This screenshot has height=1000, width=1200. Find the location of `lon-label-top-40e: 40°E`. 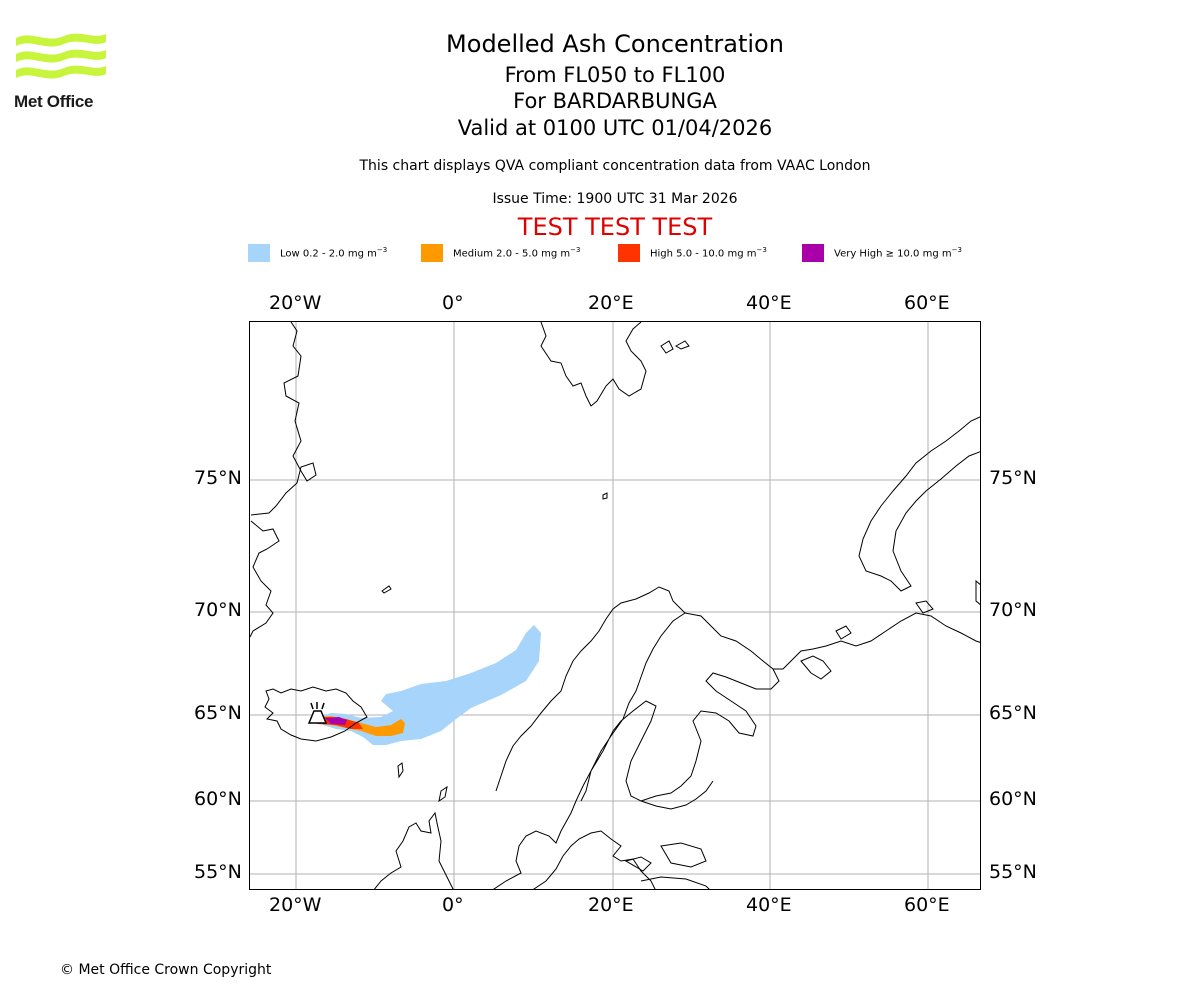

lon-label-top-40e: 40°E is located at coordinates (769, 303).